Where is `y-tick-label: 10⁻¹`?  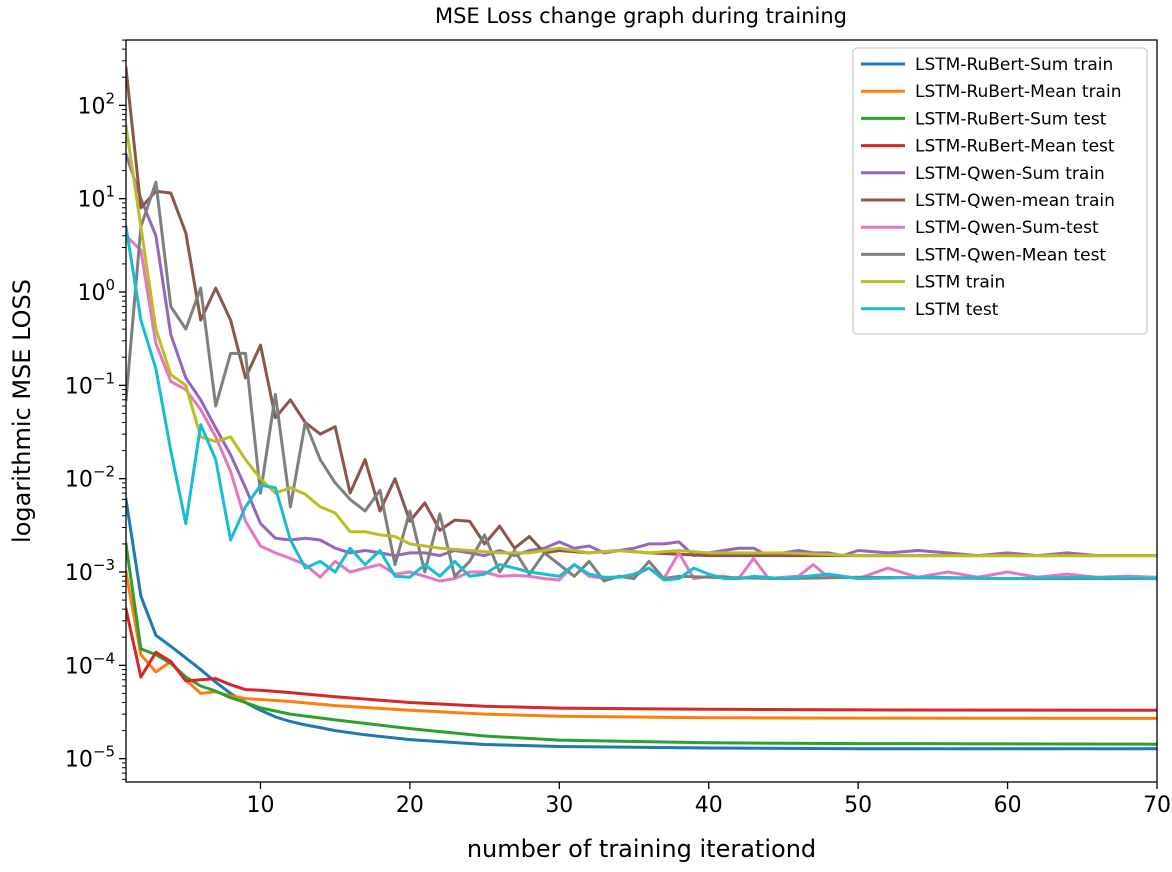
y-tick-label: 10⁻¹ is located at coordinates (90, 384).